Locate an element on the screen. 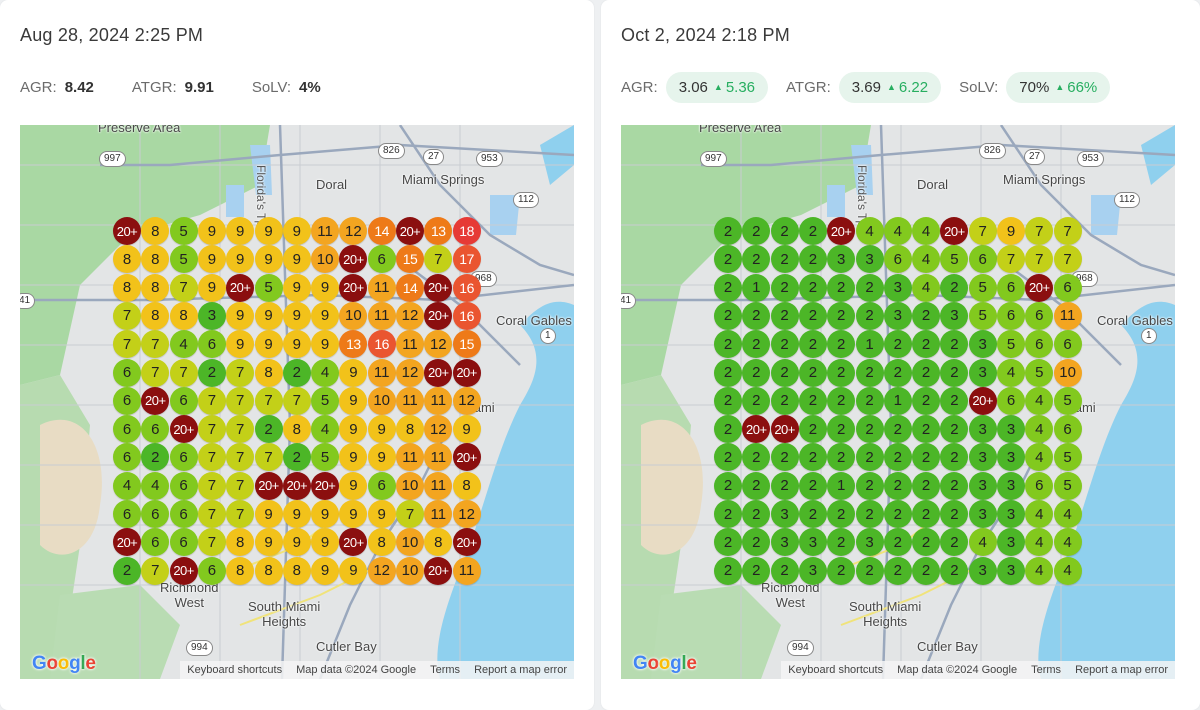  rank-pin: 14 is located at coordinates (381, 231).